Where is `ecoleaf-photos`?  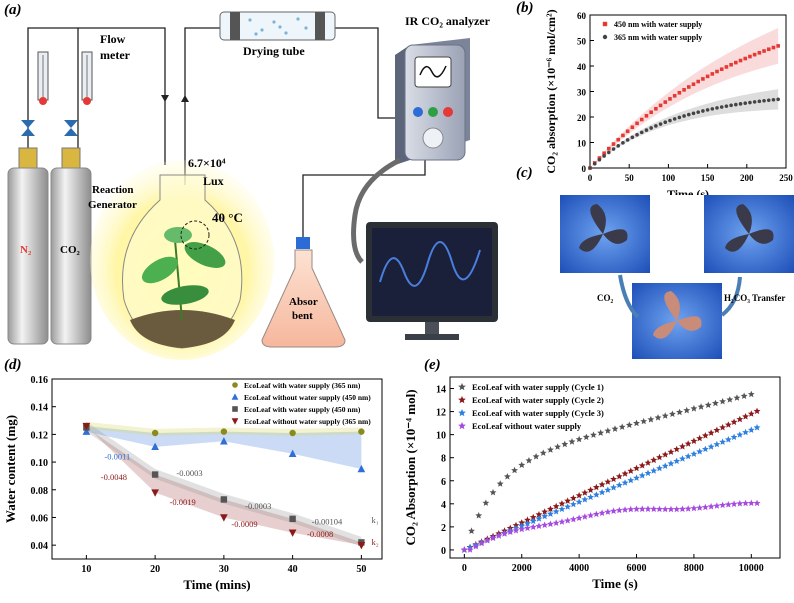
ecoleaf-photos is located at coordinates (677, 277).